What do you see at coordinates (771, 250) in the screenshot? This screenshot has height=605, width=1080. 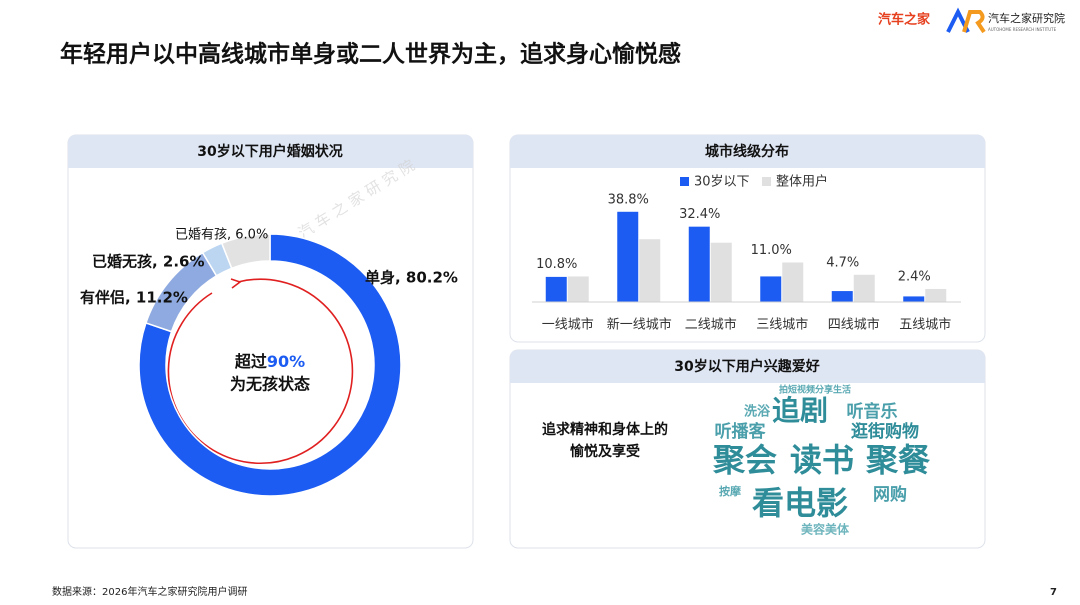 I see `data-label: 11.0%` at bounding box center [771, 250].